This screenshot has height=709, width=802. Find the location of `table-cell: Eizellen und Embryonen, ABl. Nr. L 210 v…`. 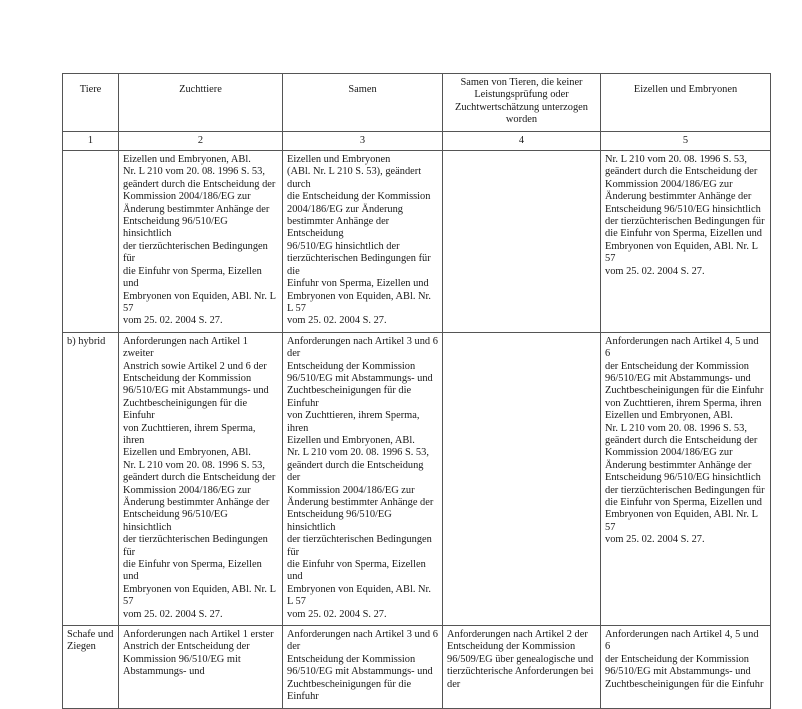

table-cell: Eizellen und Embryonen, ABl. Nr. L 210 v… is located at coordinates (200, 241).